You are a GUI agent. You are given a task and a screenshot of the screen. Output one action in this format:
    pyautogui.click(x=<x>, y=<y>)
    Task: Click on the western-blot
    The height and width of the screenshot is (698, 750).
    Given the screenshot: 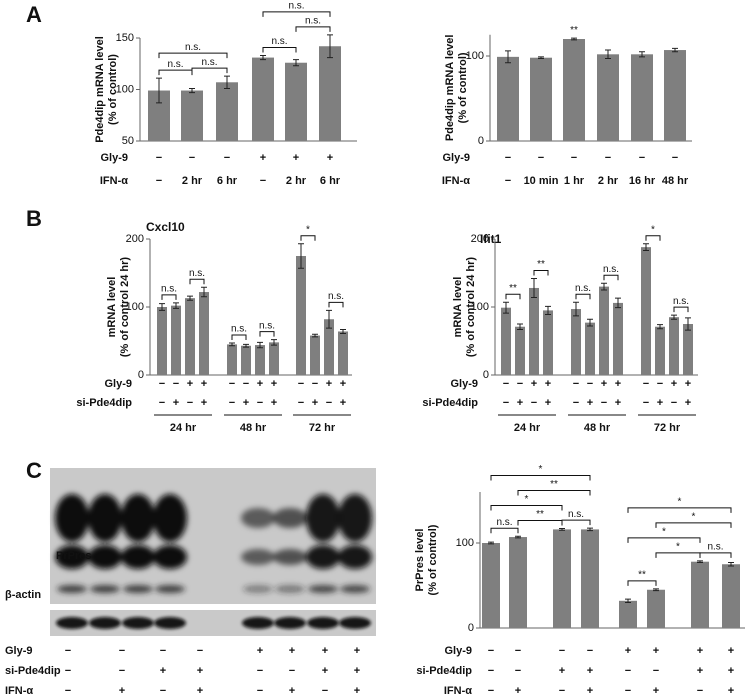 What is the action you would take?
    pyautogui.click(x=213, y=552)
    